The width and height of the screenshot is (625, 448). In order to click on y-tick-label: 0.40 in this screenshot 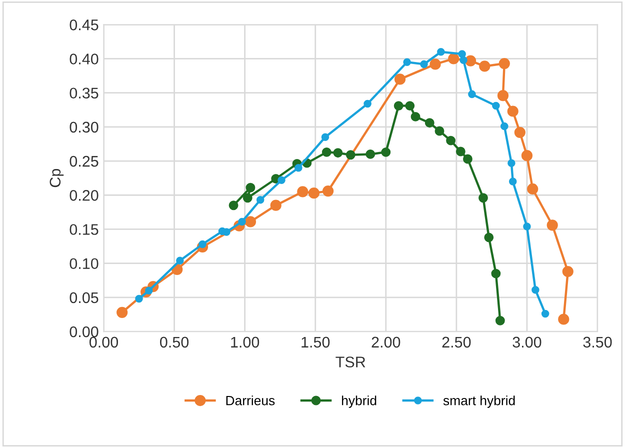, I will do `click(84, 59)`.